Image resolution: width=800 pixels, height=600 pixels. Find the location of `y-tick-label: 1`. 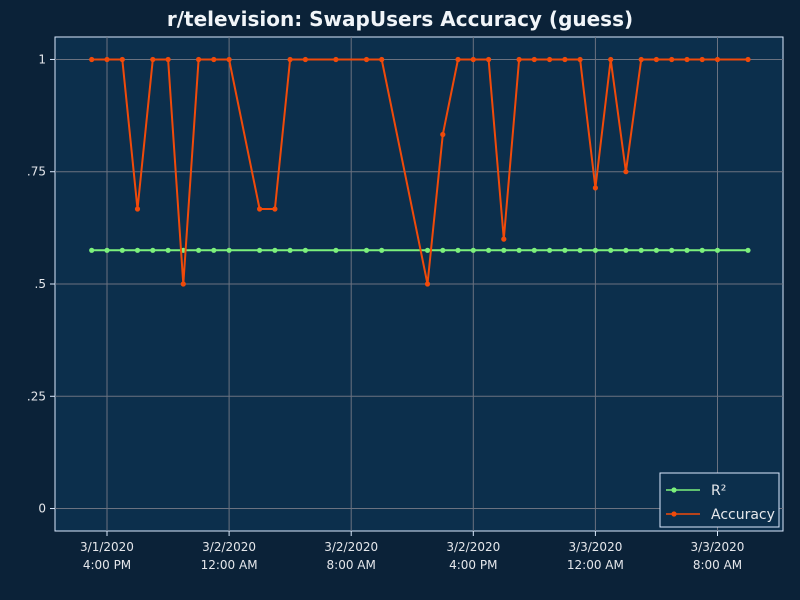

y-tick-label: 1 is located at coordinates (42, 59).